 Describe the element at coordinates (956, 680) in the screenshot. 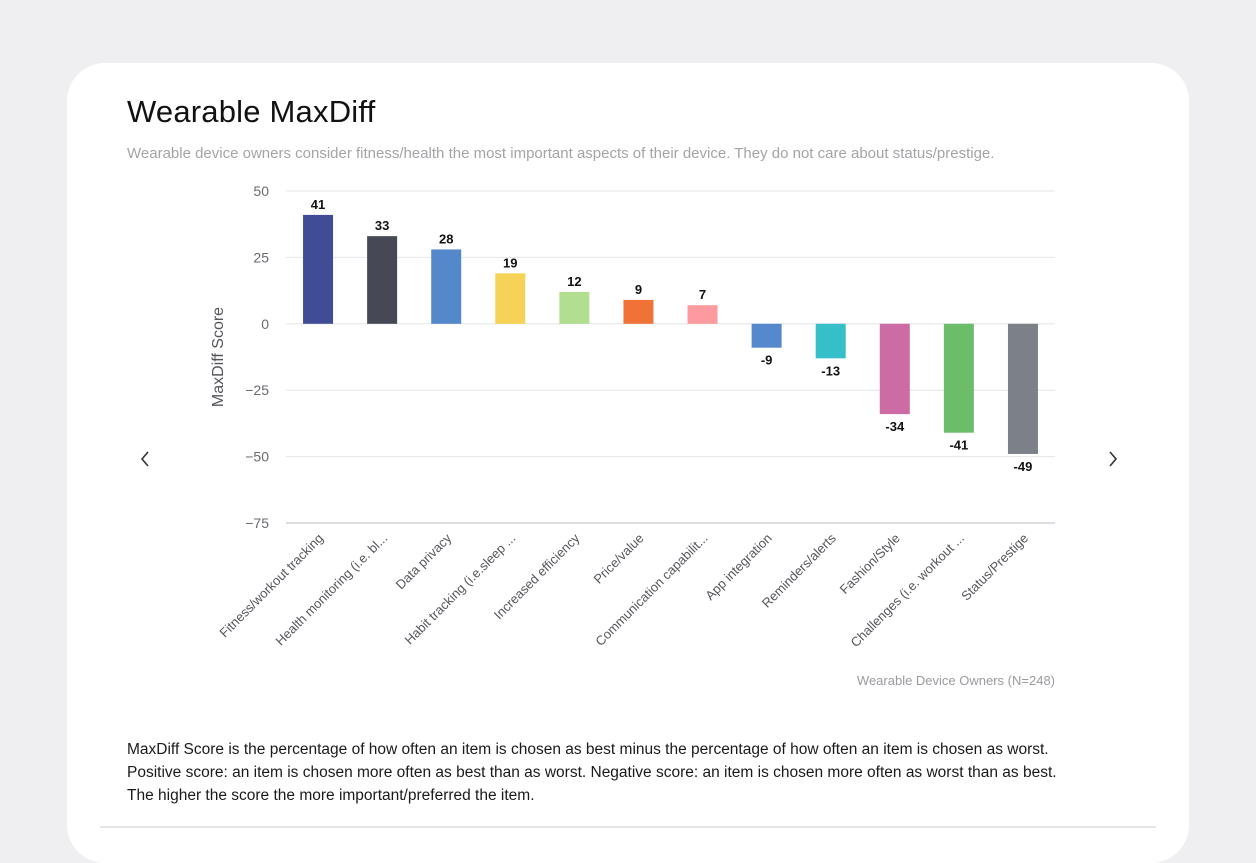

I see `source-note: Wearable Device Owners (N=248)` at that location.